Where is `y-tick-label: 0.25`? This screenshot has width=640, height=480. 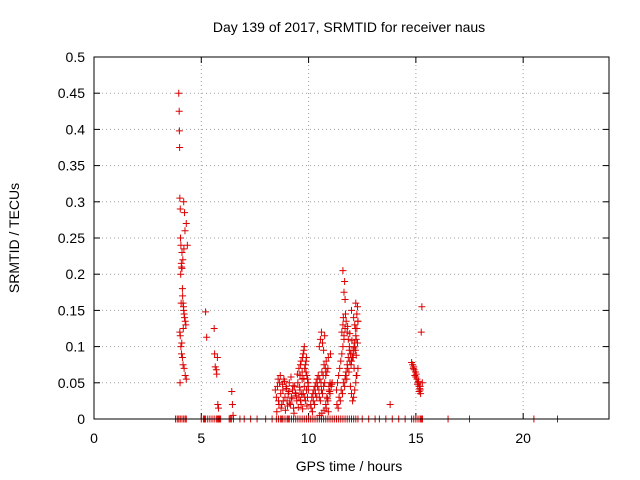 y-tick-label: 0.25 is located at coordinates (71, 238).